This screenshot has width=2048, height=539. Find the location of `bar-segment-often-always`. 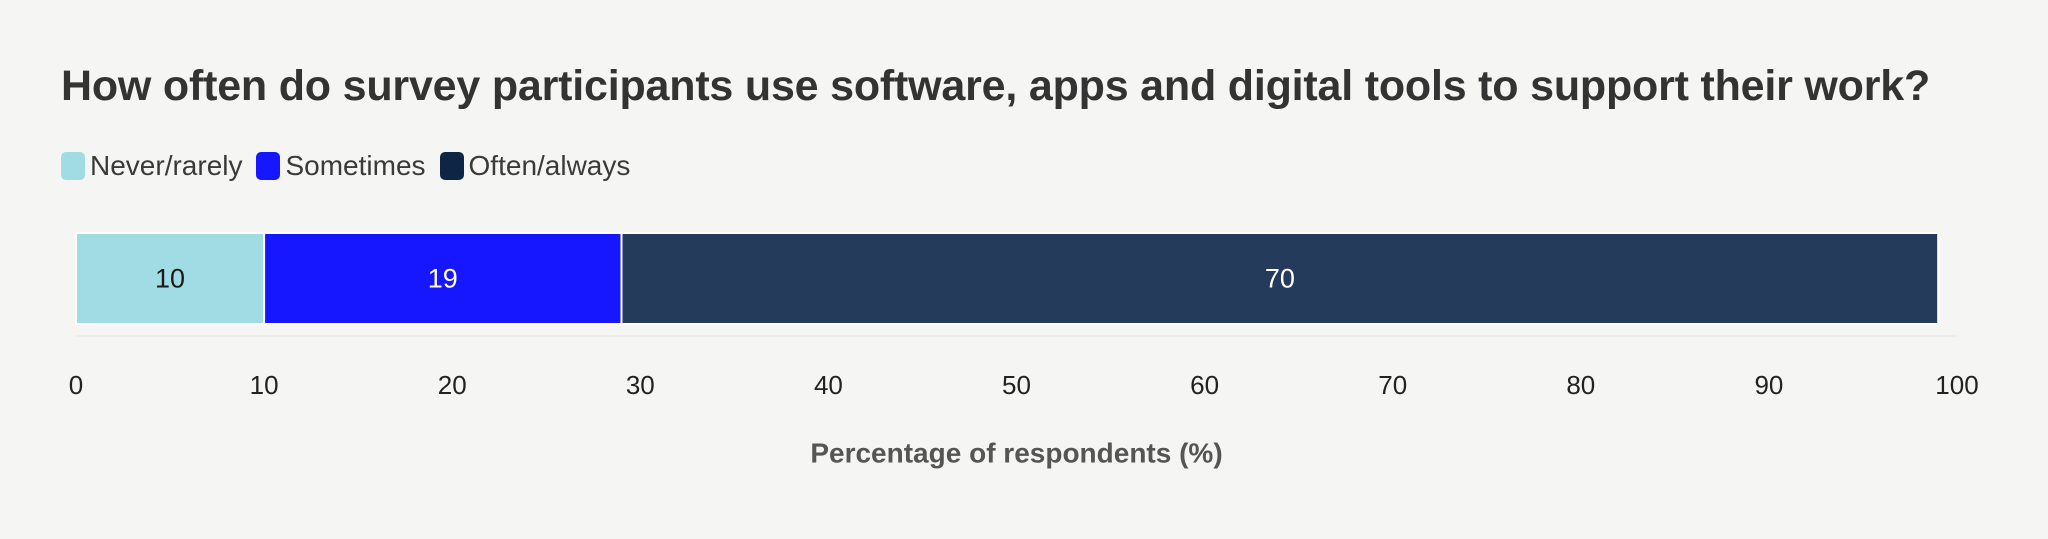

bar-segment-often-always is located at coordinates (1280, 278).